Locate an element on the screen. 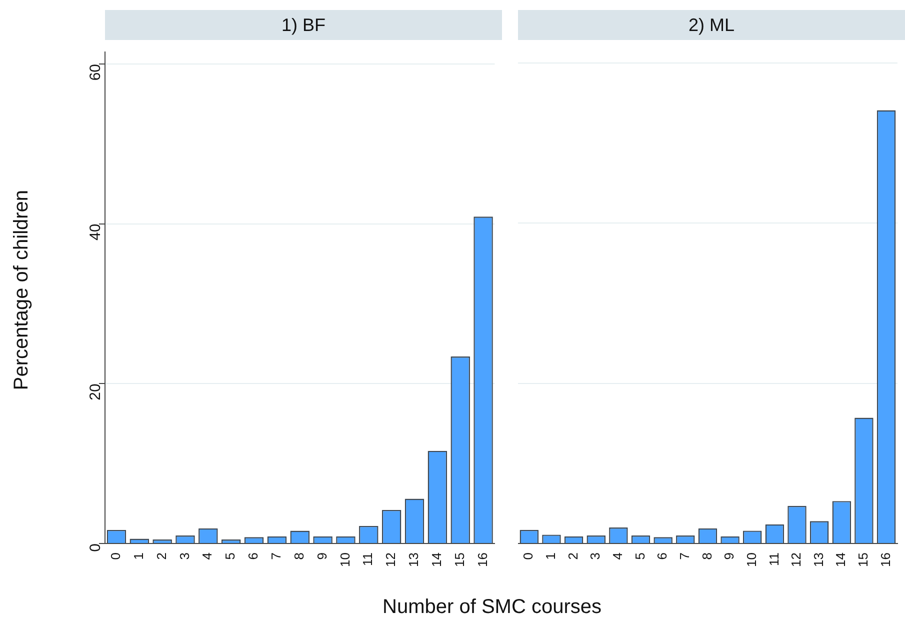 The width and height of the screenshot is (905, 620). y-tick-label: 40 is located at coordinates (95, 232).